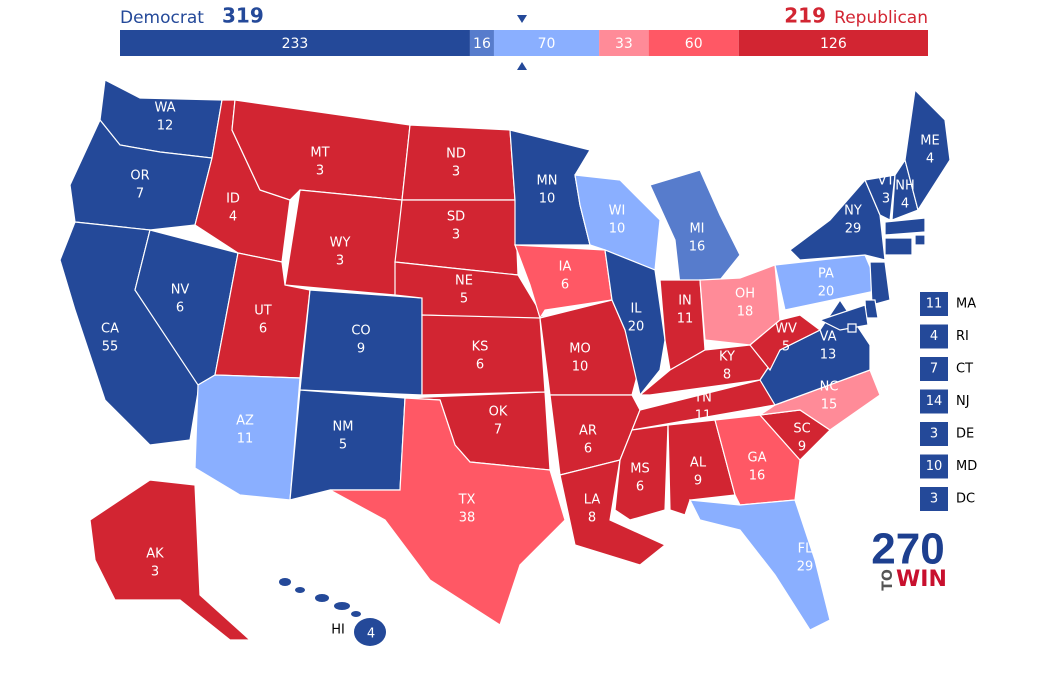 This screenshot has height=674, width=1050. What do you see at coordinates (703, 416) in the screenshot?
I see `state-votes: 11` at bounding box center [703, 416].